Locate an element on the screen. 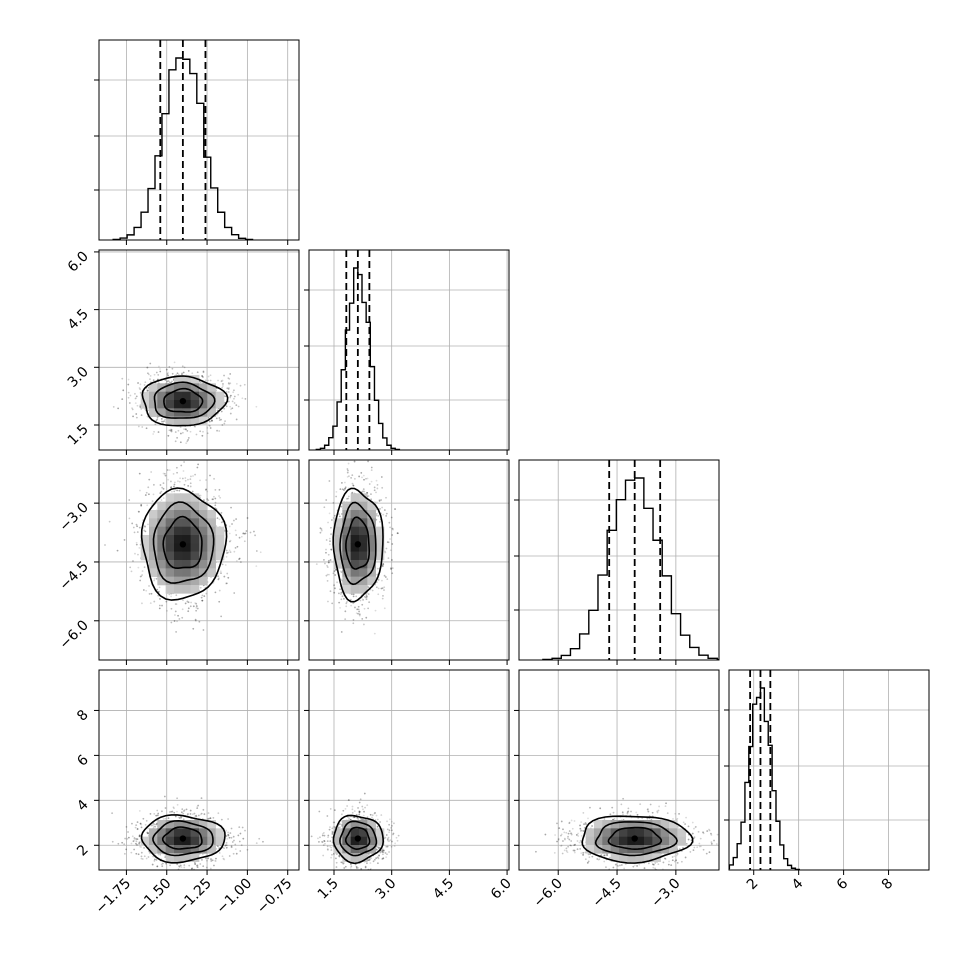  x-tick-label: 3.0 is located at coordinates (385, 889).